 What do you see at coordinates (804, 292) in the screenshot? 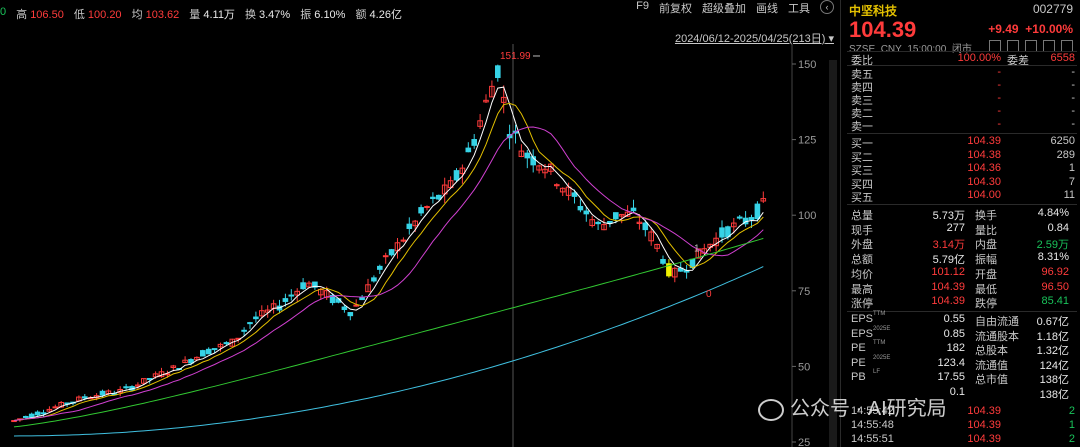
I see `y-tick-label: 75` at bounding box center [804, 292].